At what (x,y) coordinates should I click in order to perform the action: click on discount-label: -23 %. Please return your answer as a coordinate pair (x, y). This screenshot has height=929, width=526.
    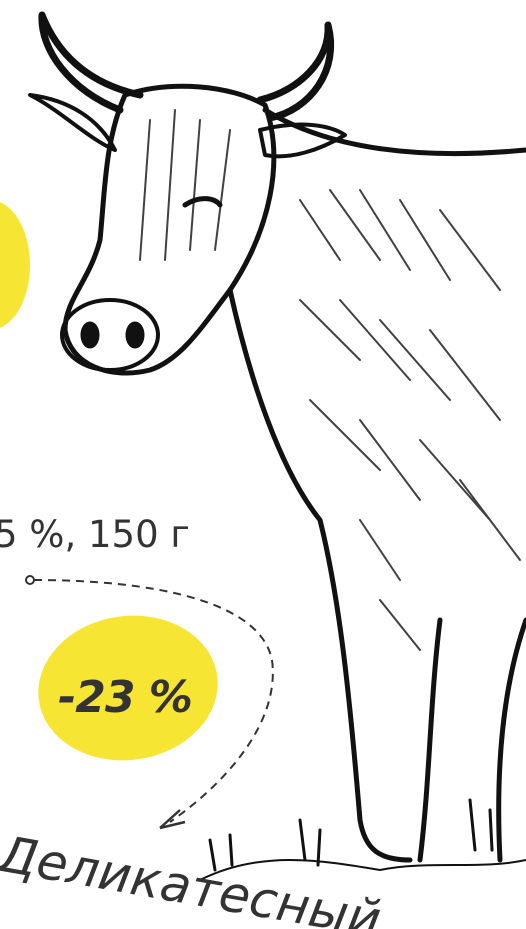
    Looking at the image, I should click on (125, 697).